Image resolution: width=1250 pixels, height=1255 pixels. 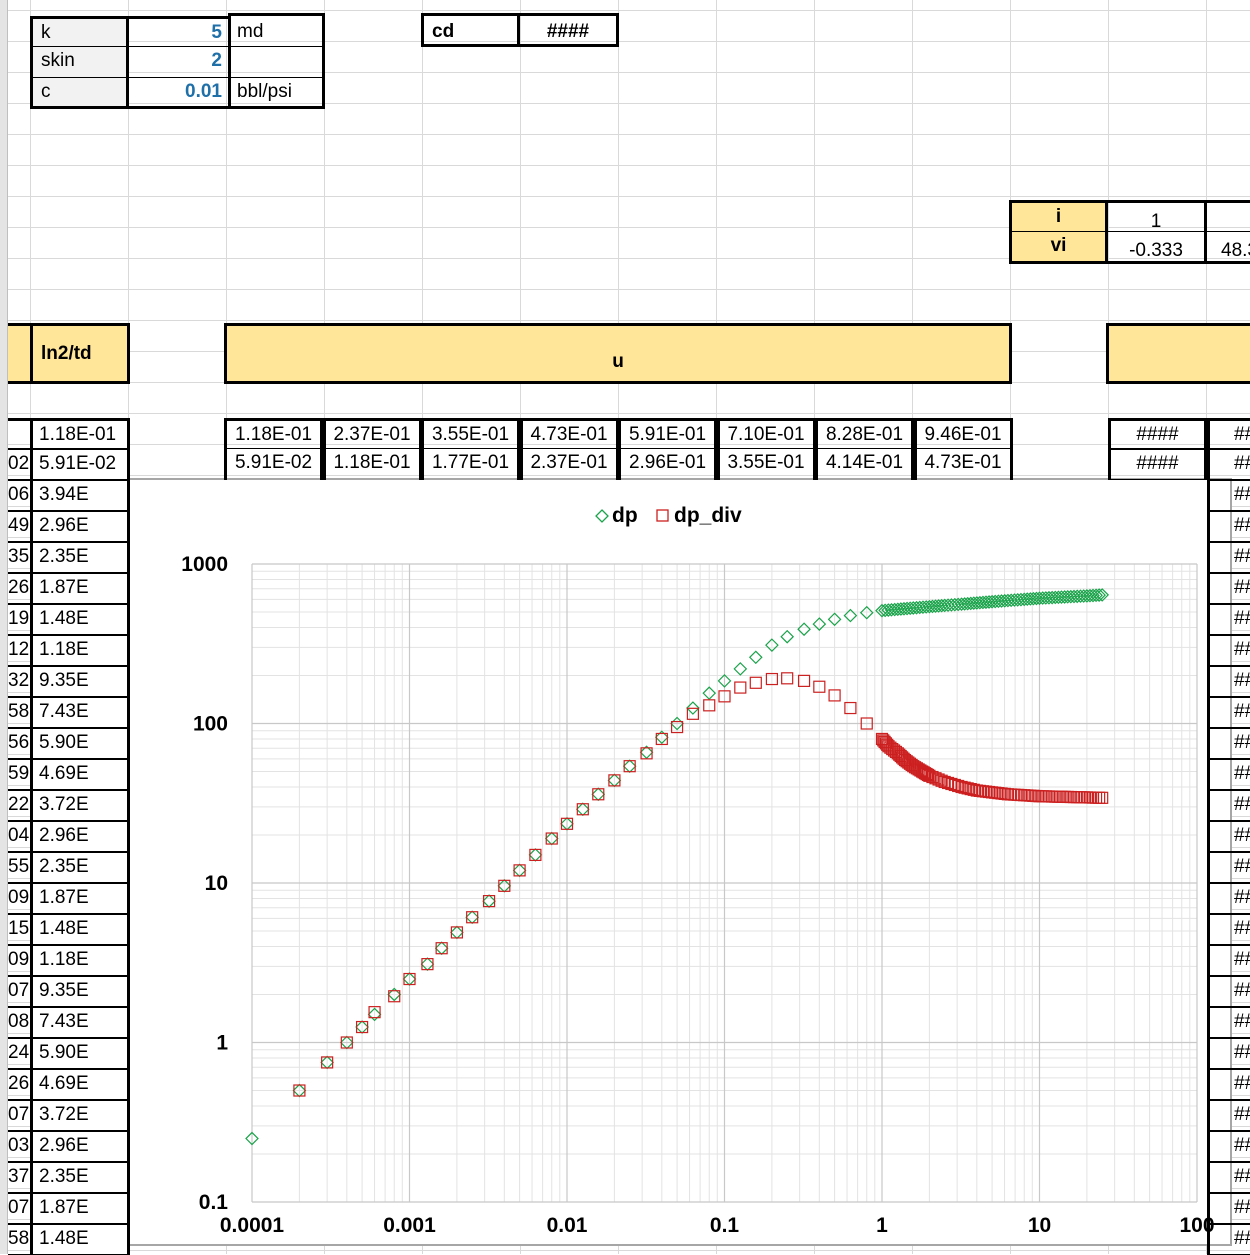 What do you see at coordinates (19, 433) in the screenshot?
I see `left-partial-cell` at bounding box center [19, 433].